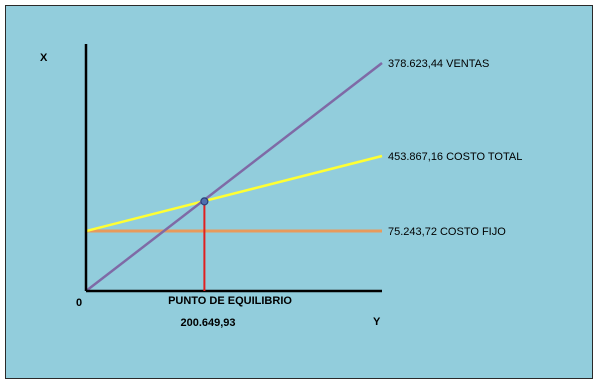 The image size is (598, 384). Describe the element at coordinates (44, 58) in the screenshot. I see `y-axis-label: X` at that location.